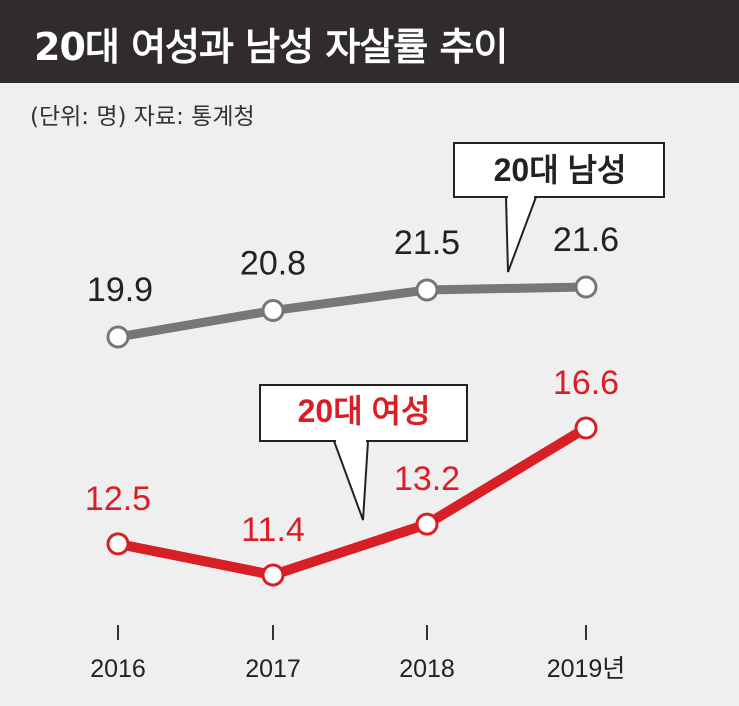  Describe the element at coordinates (273, 669) in the screenshot. I see `x-tick-label-1: 2017` at that location.